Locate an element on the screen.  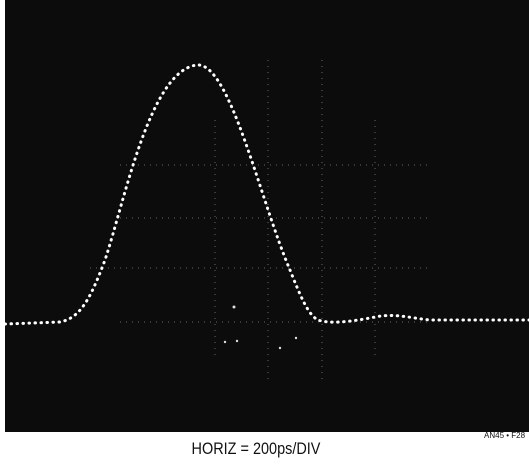
figure-id: AN45 • F28 is located at coordinates (505, 435).